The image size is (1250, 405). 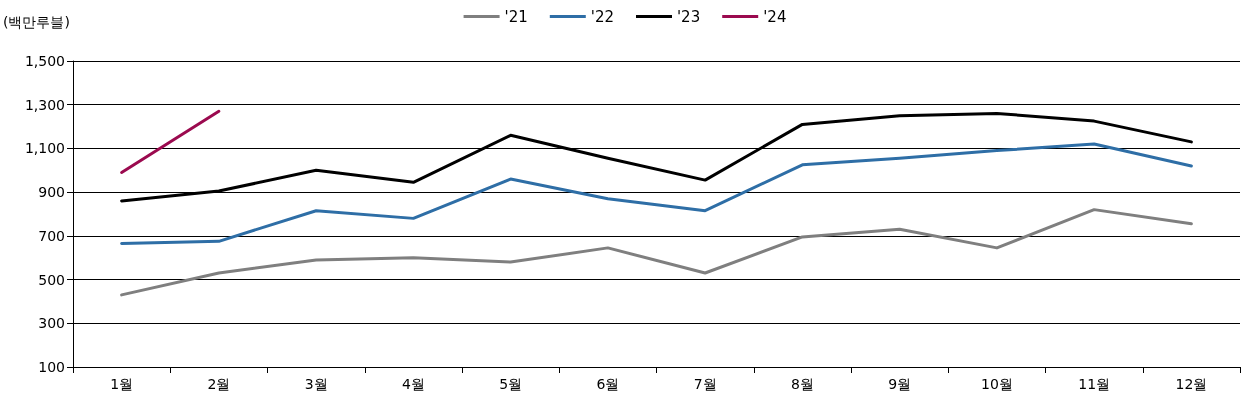 What do you see at coordinates (51, 279) in the screenshot?
I see `y-tick-label: 500` at bounding box center [51, 279].